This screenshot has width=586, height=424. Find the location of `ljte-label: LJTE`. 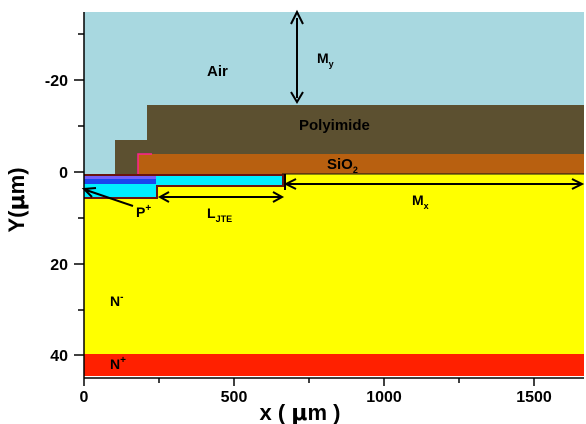

ljte-label: LJTE is located at coordinates (219, 214).